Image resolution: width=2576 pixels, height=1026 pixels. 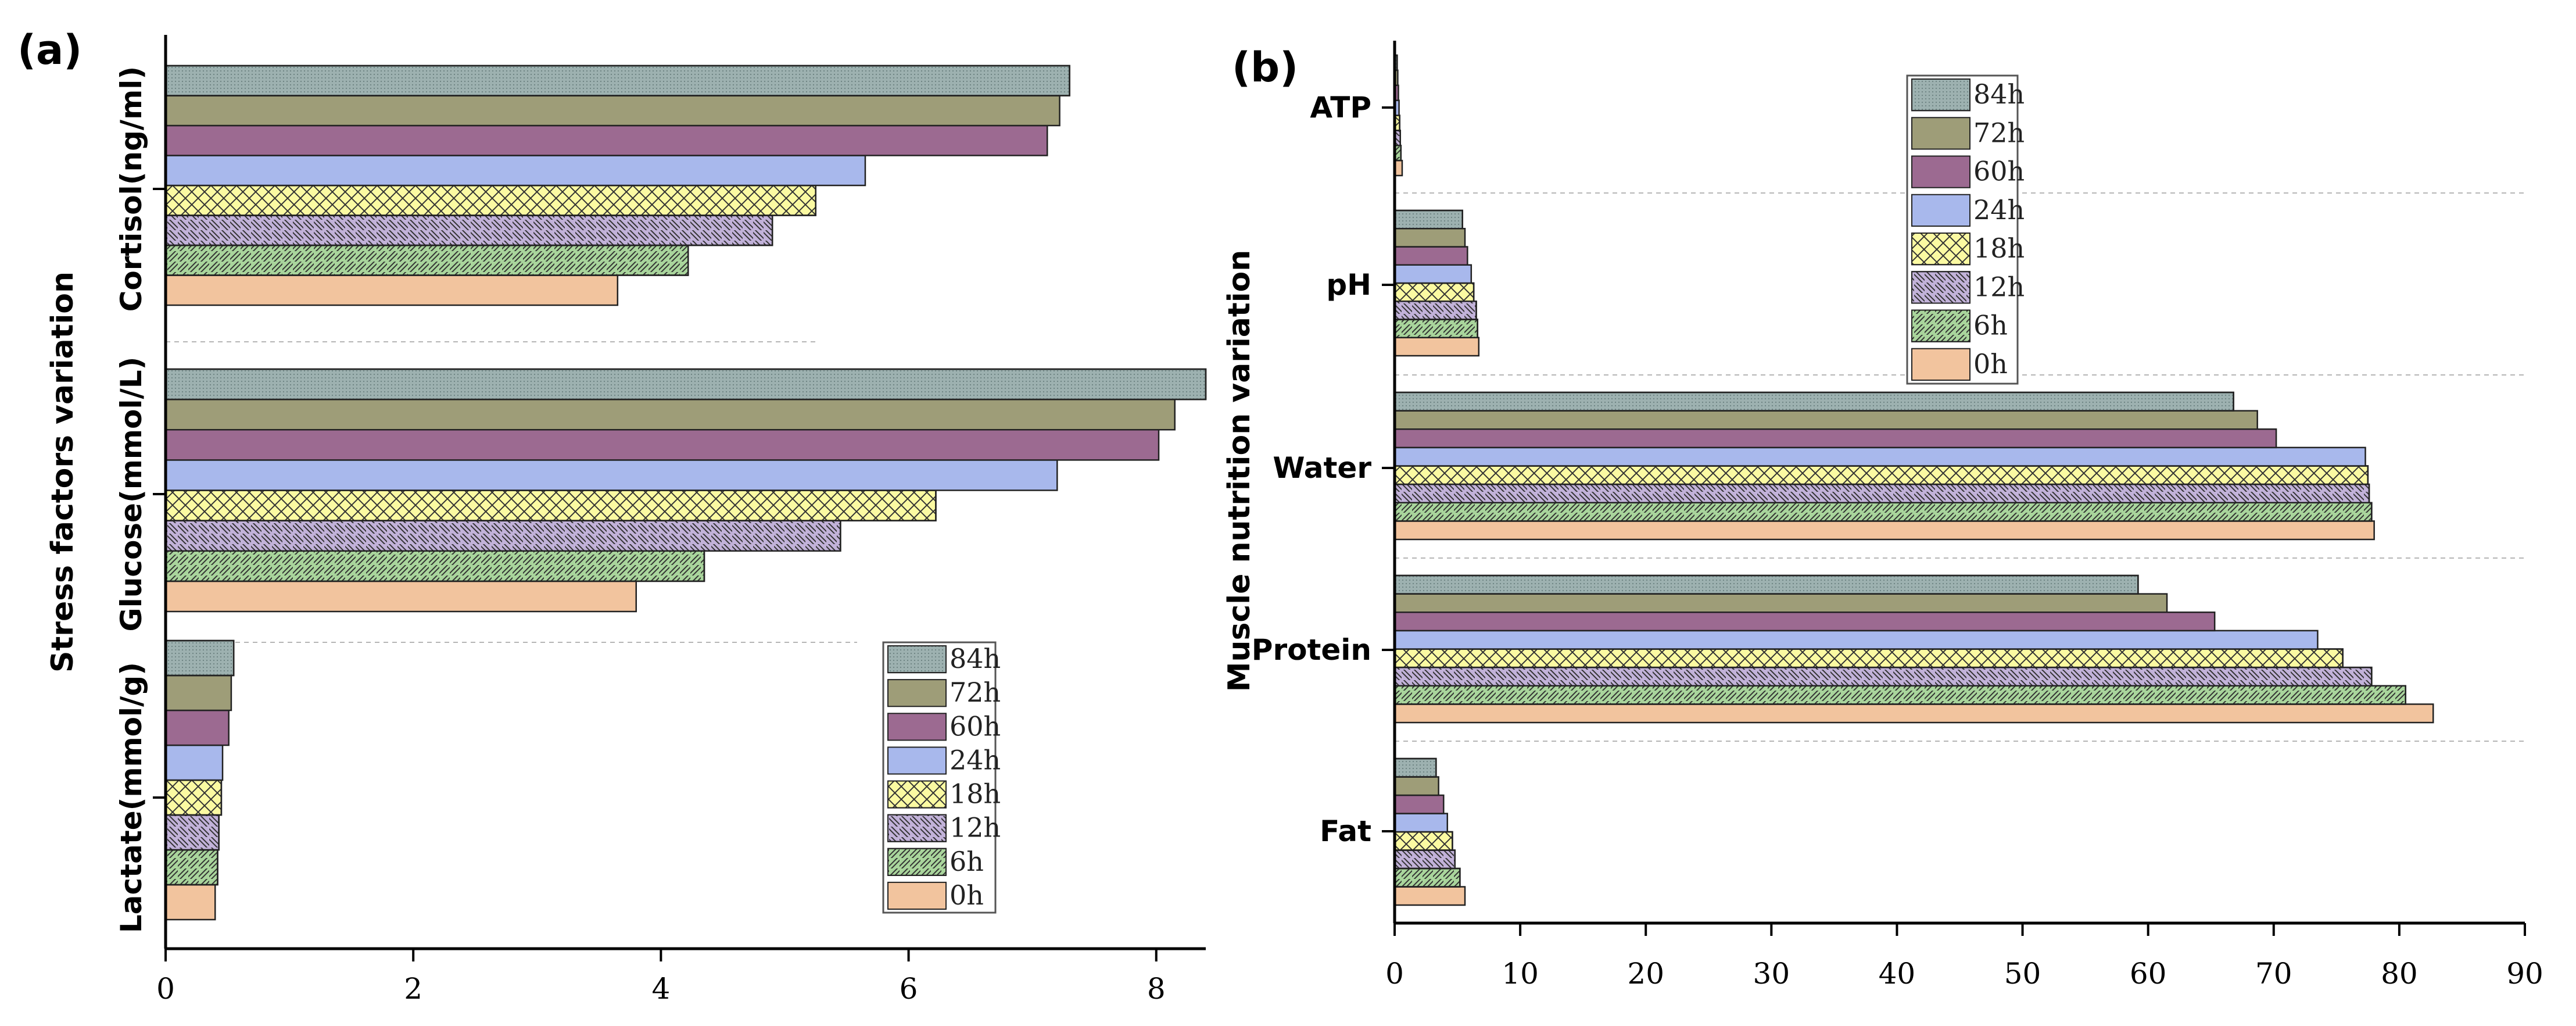 I want to click on x-tick-label: 6, so click(x=909, y=989).